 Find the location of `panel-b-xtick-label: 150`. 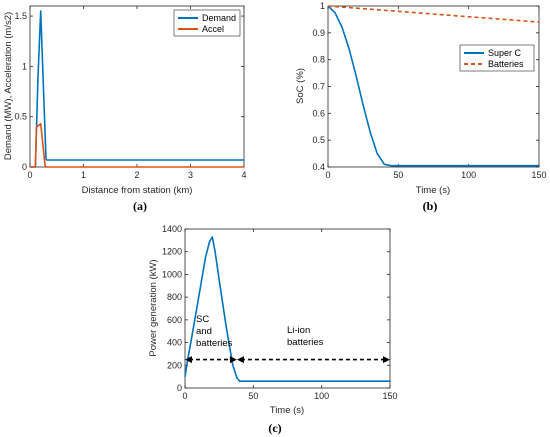

panel-b-xtick-label: 150 is located at coordinates (538, 175).